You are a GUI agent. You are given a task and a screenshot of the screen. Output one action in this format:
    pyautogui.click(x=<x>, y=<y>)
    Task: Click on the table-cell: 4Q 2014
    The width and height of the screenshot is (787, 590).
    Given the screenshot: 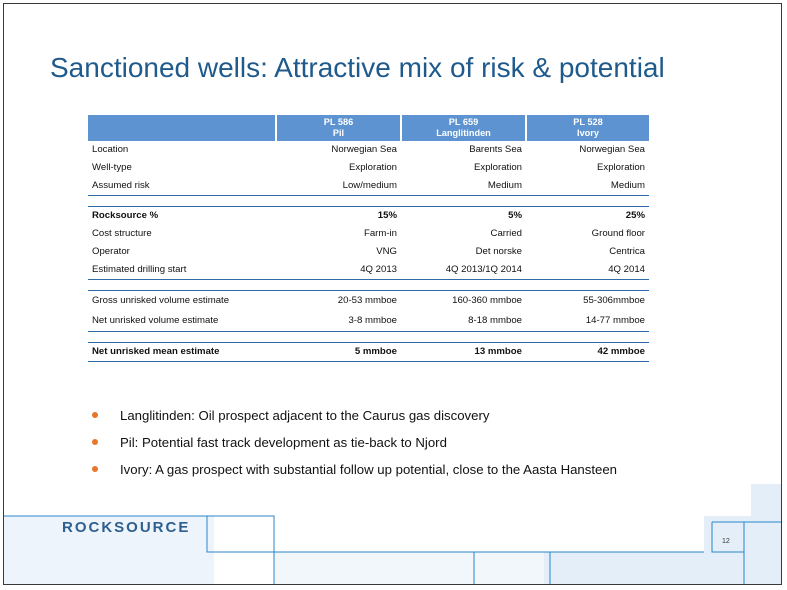 What is the action you would take?
    pyautogui.click(x=587, y=270)
    